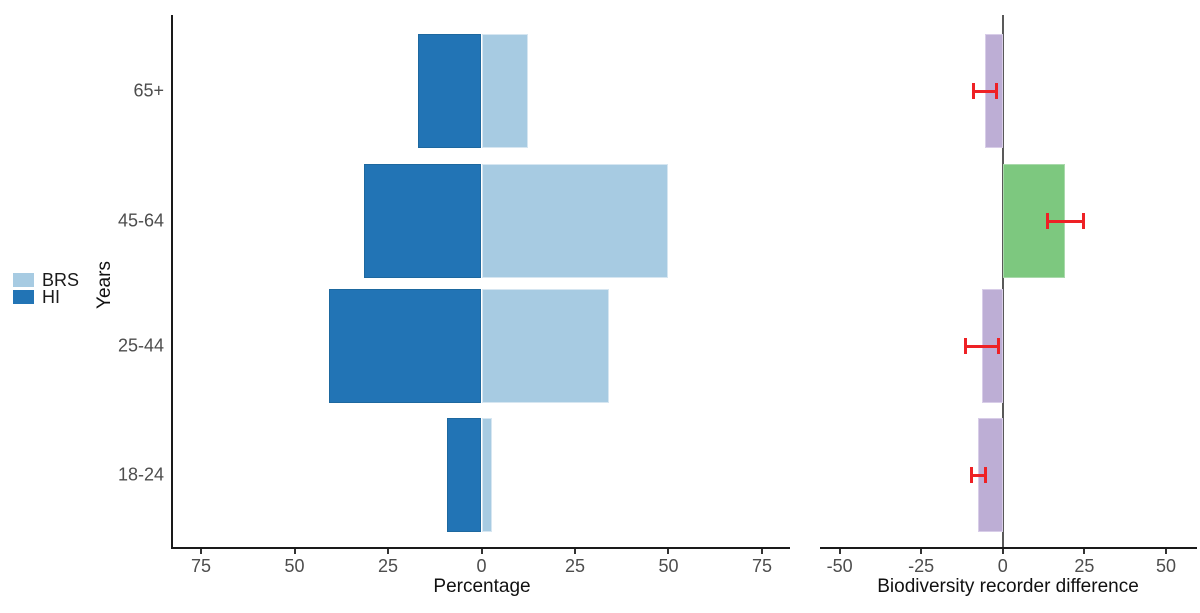  I want to click on error-bar-cap-high-65+, so click(997, 91).